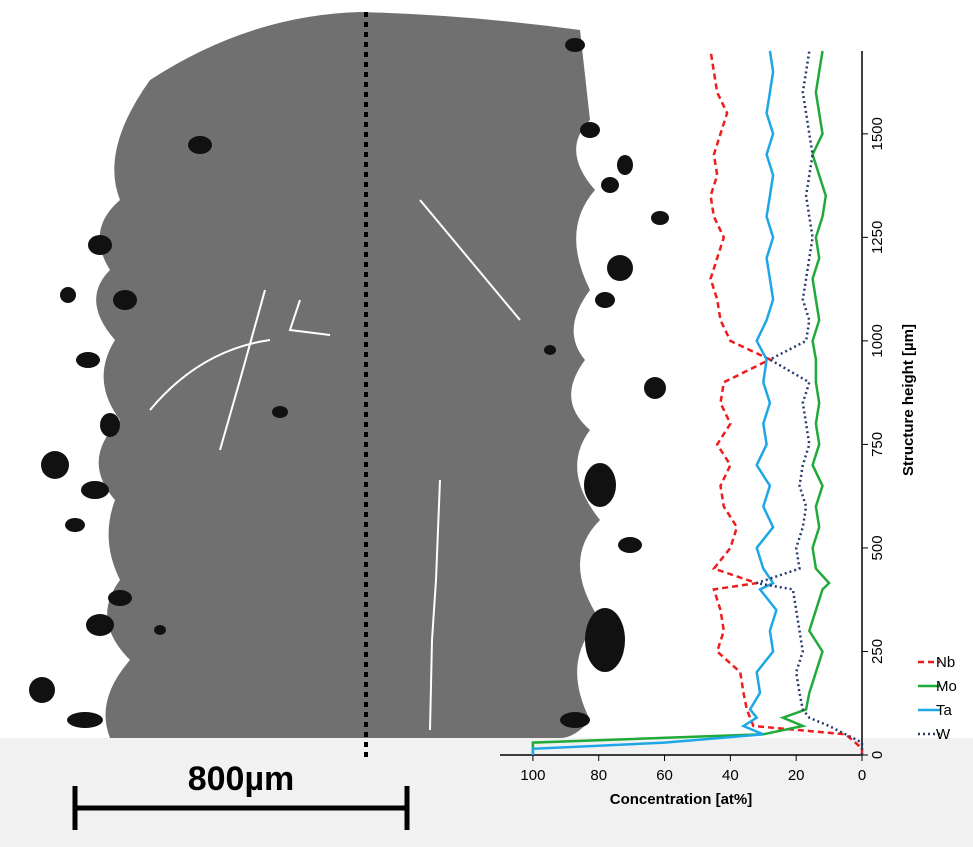 The width and height of the screenshot is (973, 847). What do you see at coordinates (598, 775) in the screenshot?
I see `x-tick-label: 80` at bounding box center [598, 775].